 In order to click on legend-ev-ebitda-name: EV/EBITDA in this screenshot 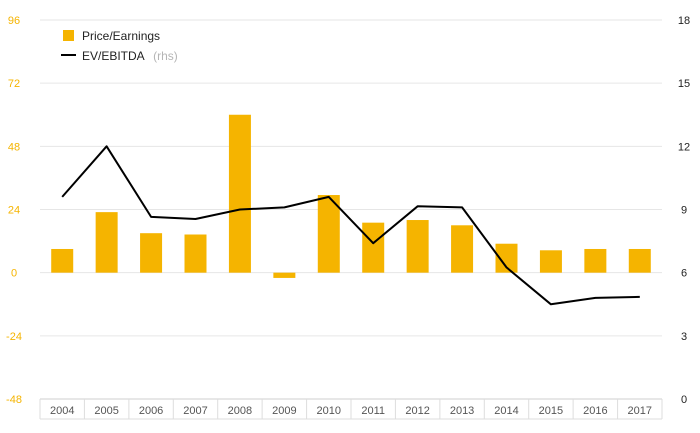, I will do `click(113, 56)`.